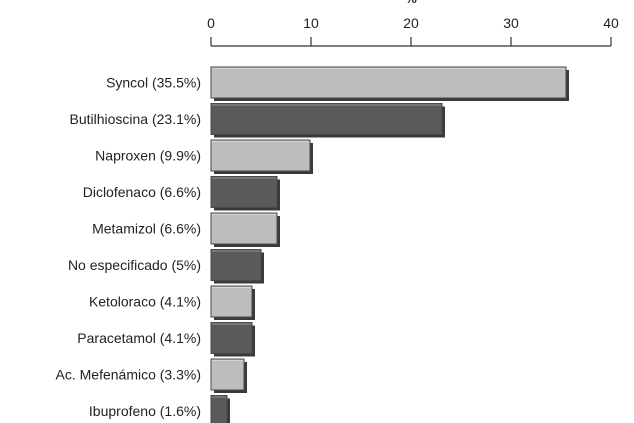  What do you see at coordinates (311, 23) in the screenshot?
I see `x-tick-label: 10` at bounding box center [311, 23].